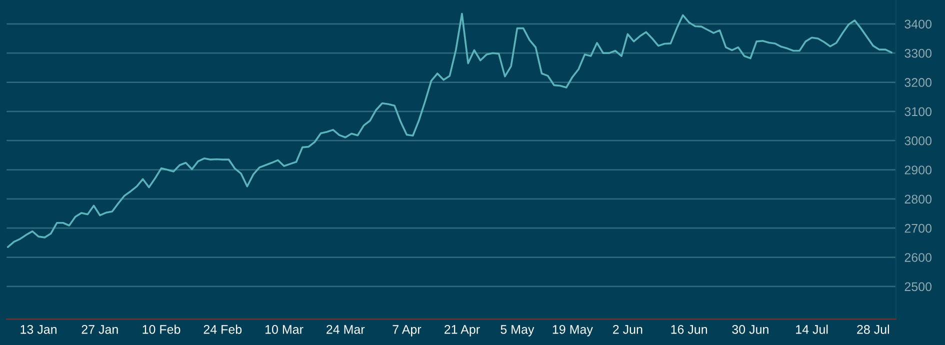  What do you see at coordinates (462, 330) in the screenshot?
I see `x-tick-label: 21 Apr` at bounding box center [462, 330].